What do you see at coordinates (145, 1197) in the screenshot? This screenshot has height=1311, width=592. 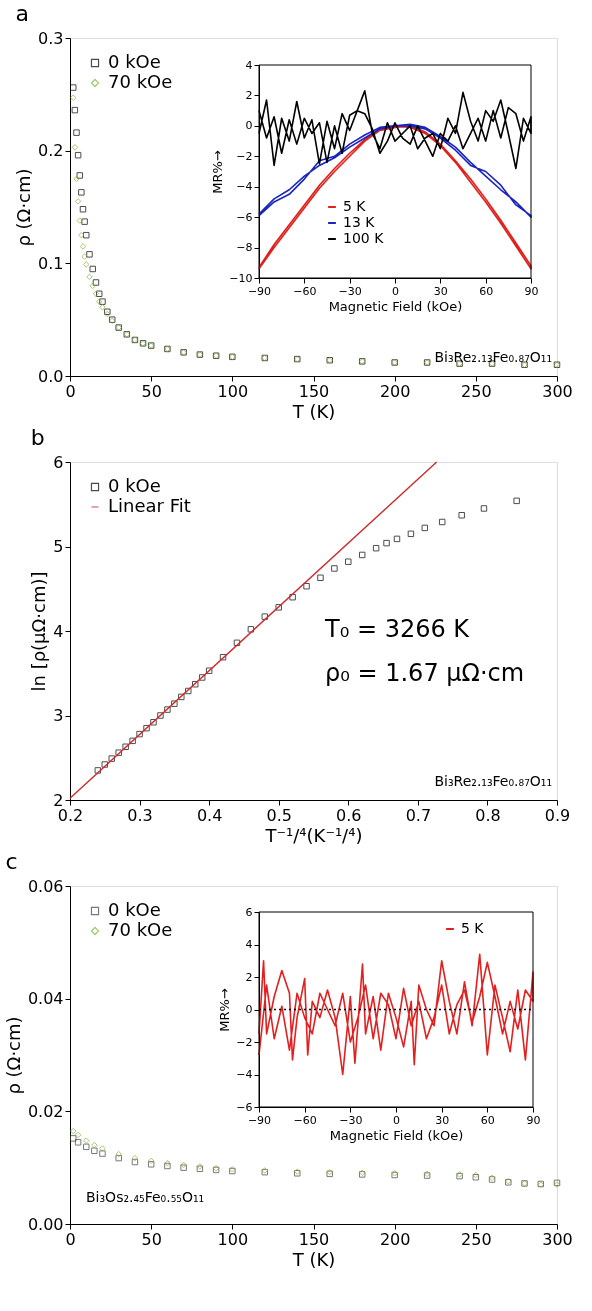 I see `annotation: Bi₃Os₂.₄₅Fe₀.₅₅O₁₁` at bounding box center [145, 1197].